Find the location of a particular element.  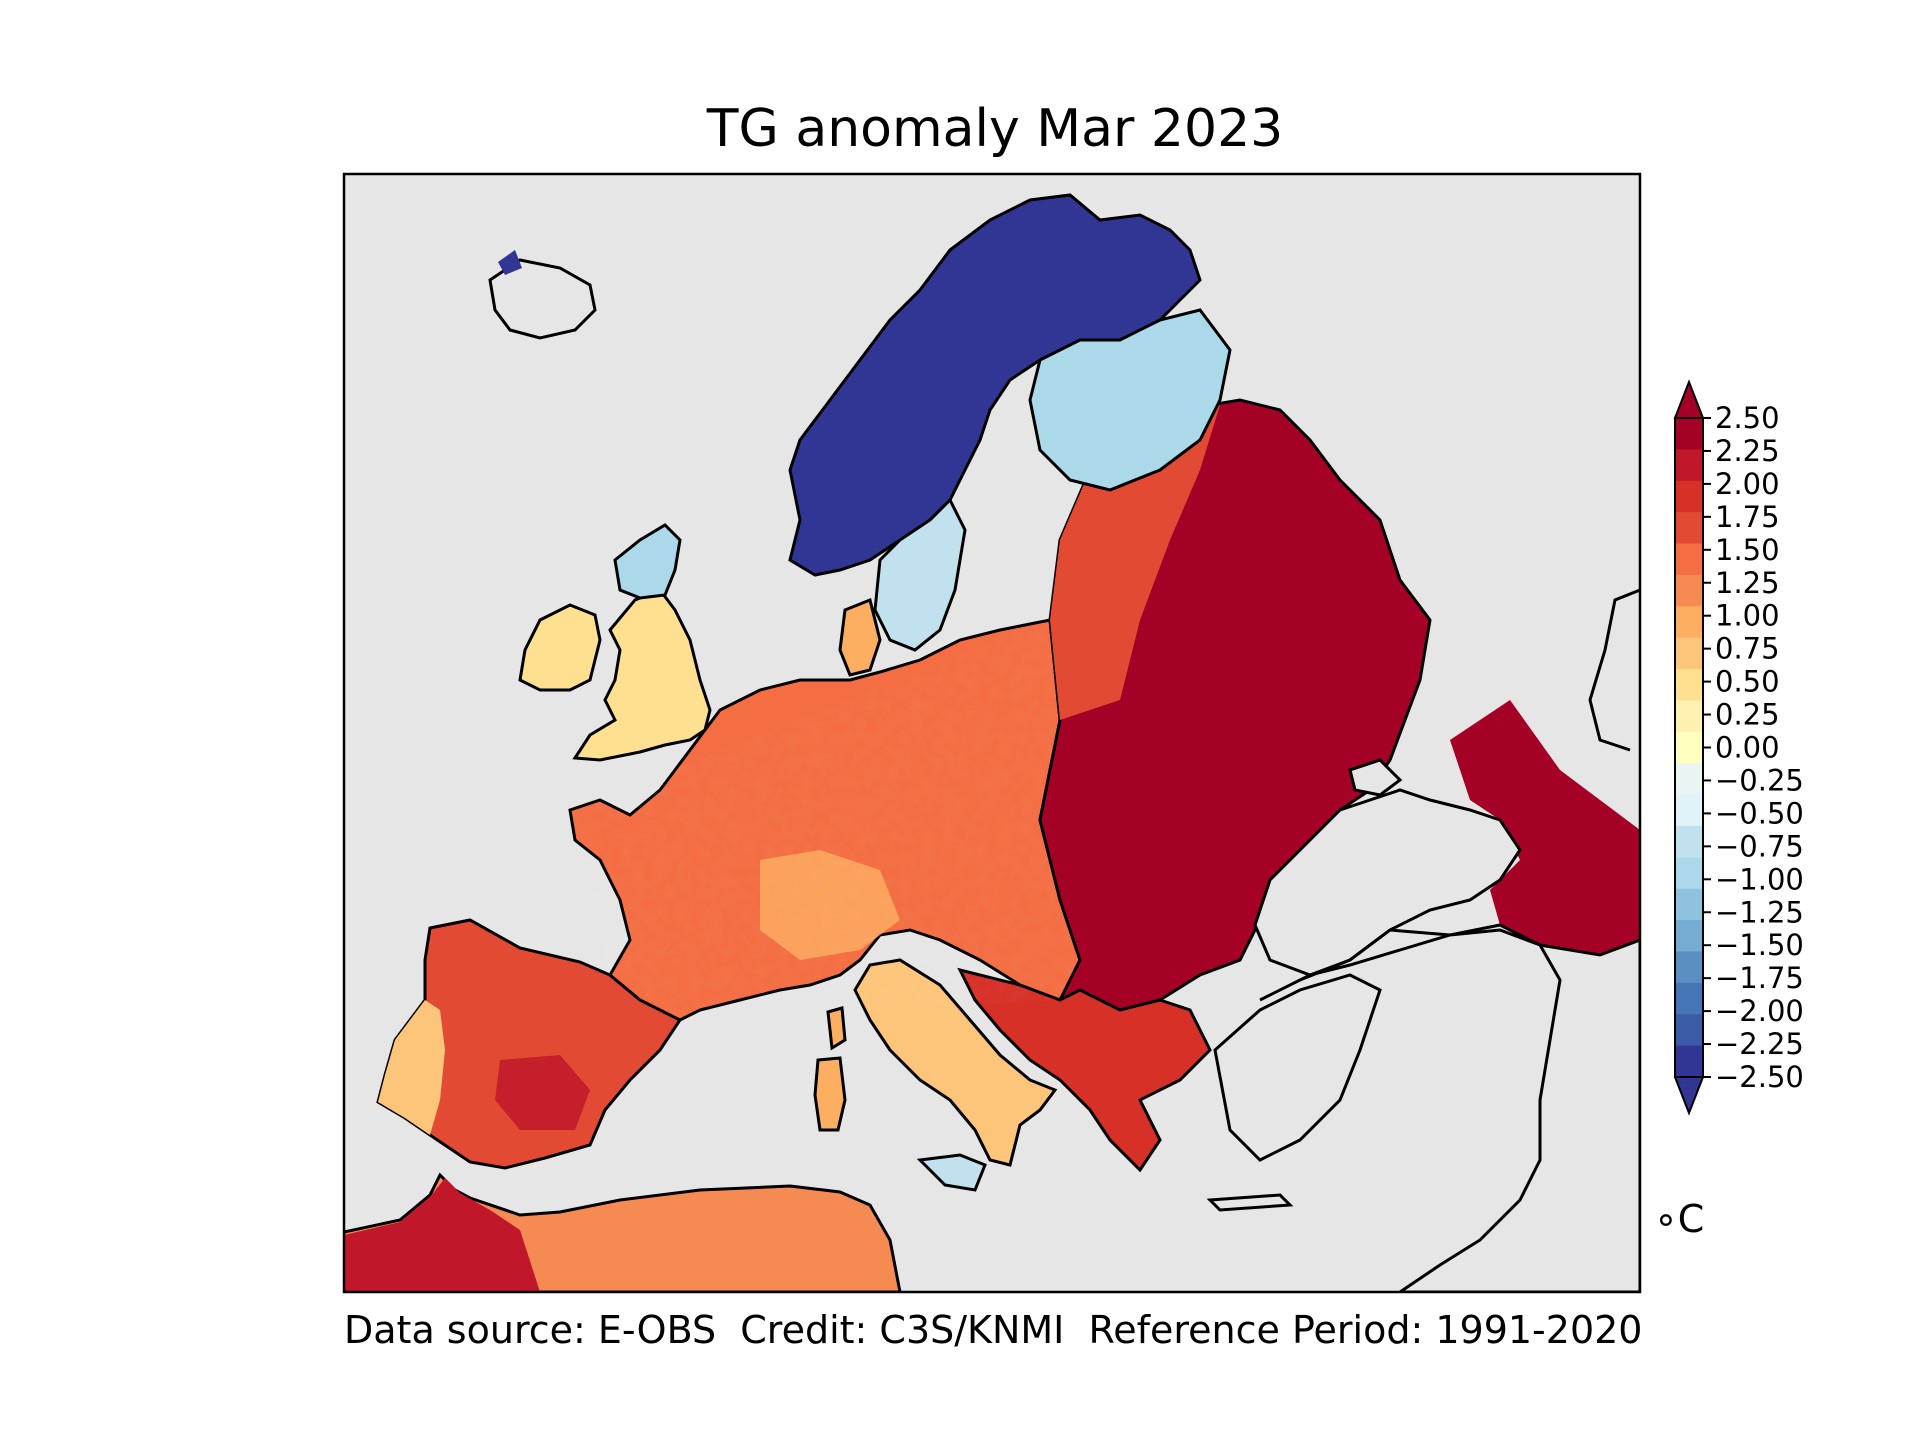

colorbar-extend-max is located at coordinates (1689, 399).